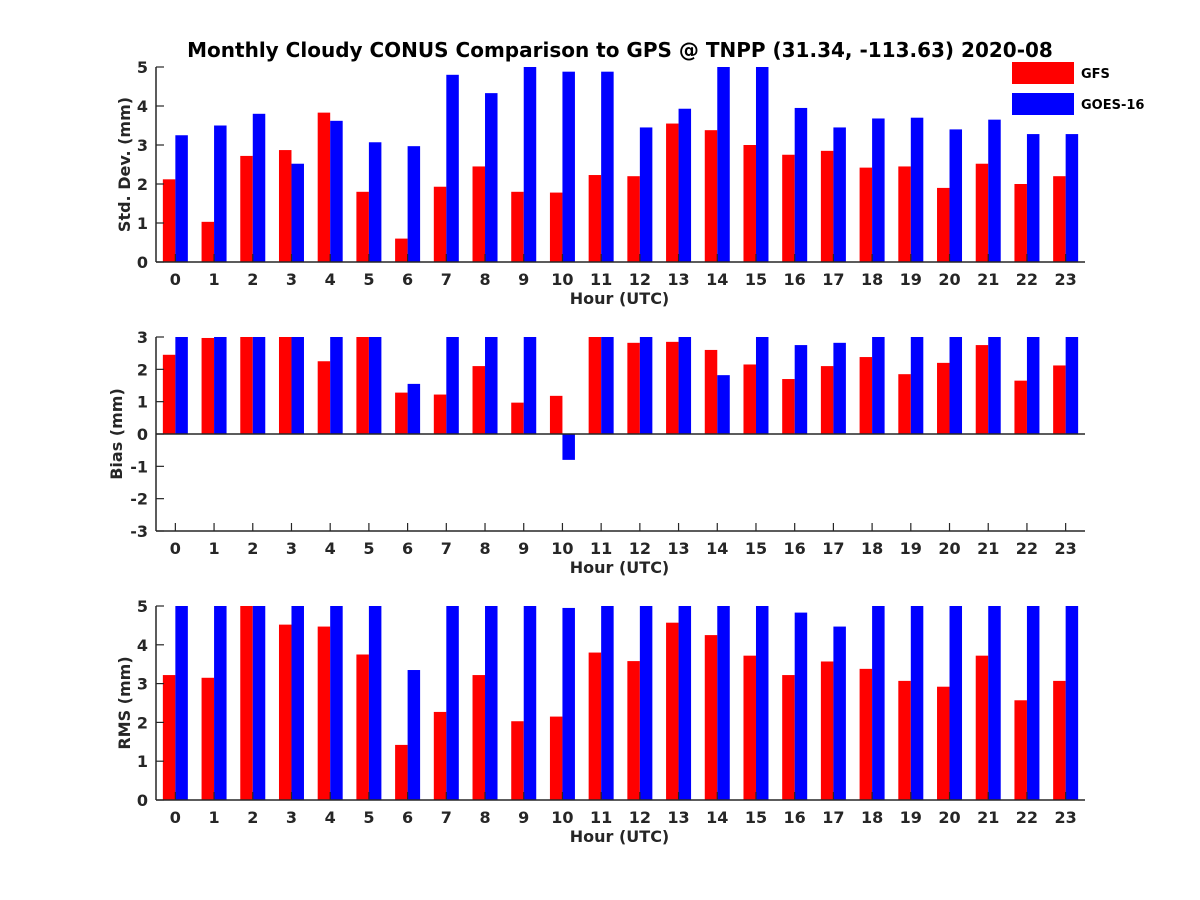 The width and height of the screenshot is (1200, 900). What do you see at coordinates (175, 817) in the screenshot?
I see `rms-x-tick-label: 0` at bounding box center [175, 817].